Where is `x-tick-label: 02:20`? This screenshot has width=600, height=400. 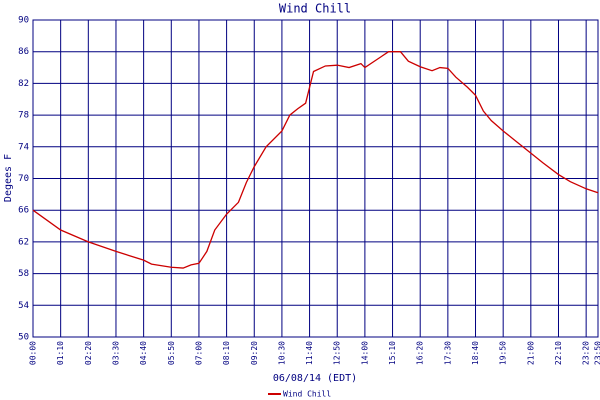
x-tick-label: 02:20 is located at coordinates (88, 353).